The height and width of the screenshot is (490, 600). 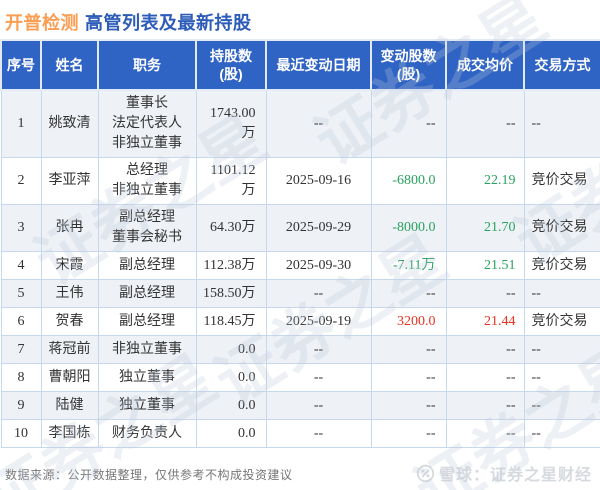 What do you see at coordinates (69, 123) in the screenshot?
I see `cell-name: 姚致清` at bounding box center [69, 123].